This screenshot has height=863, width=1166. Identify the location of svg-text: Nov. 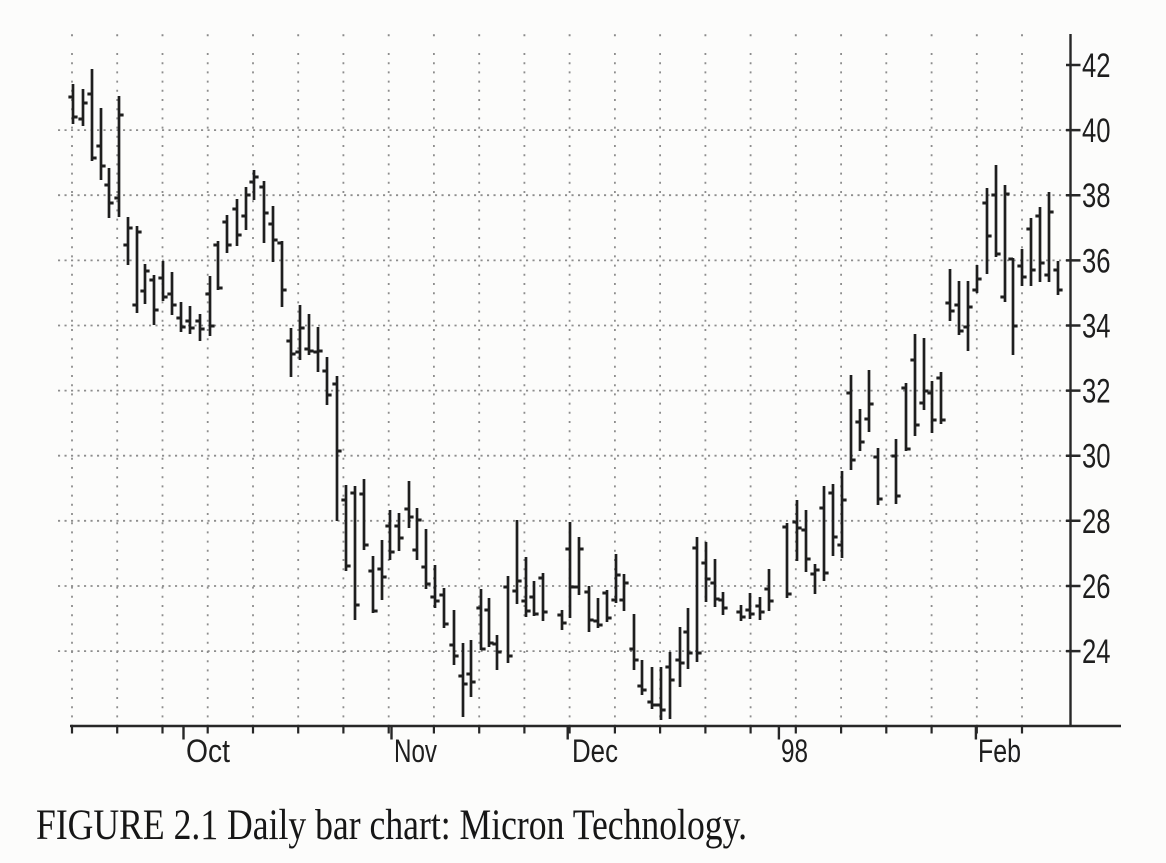
(415, 751).